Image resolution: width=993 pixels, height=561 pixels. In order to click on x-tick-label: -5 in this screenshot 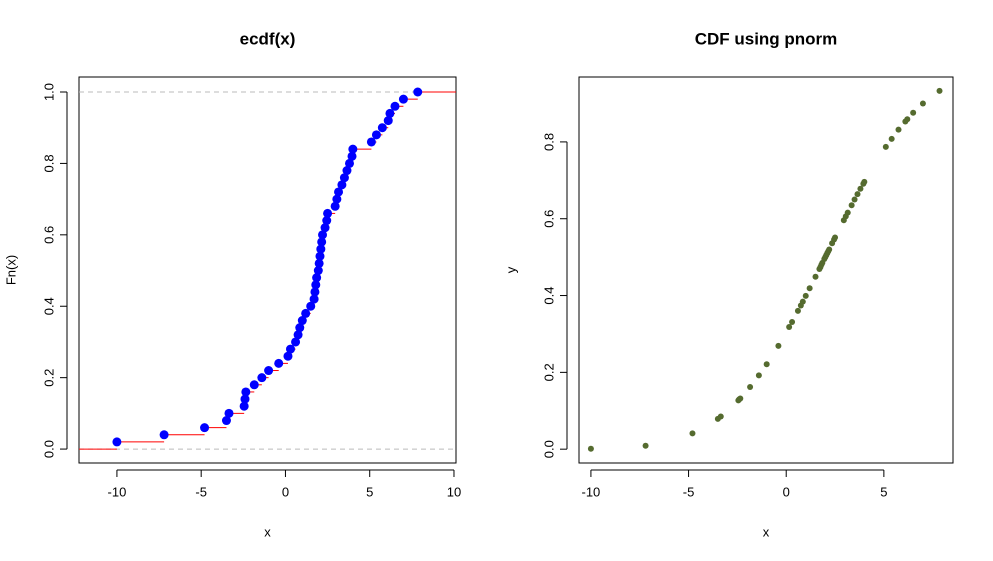, I will do `click(689, 491)`.